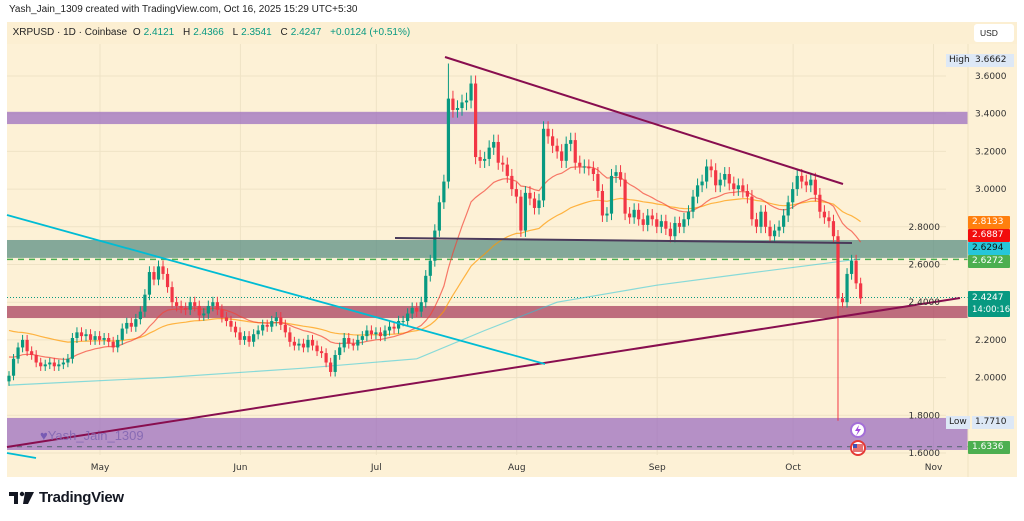 Image resolution: width=1024 pixels, height=521 pixels. What do you see at coordinates (858, 439) in the screenshot?
I see `event-icons` at bounding box center [858, 439].